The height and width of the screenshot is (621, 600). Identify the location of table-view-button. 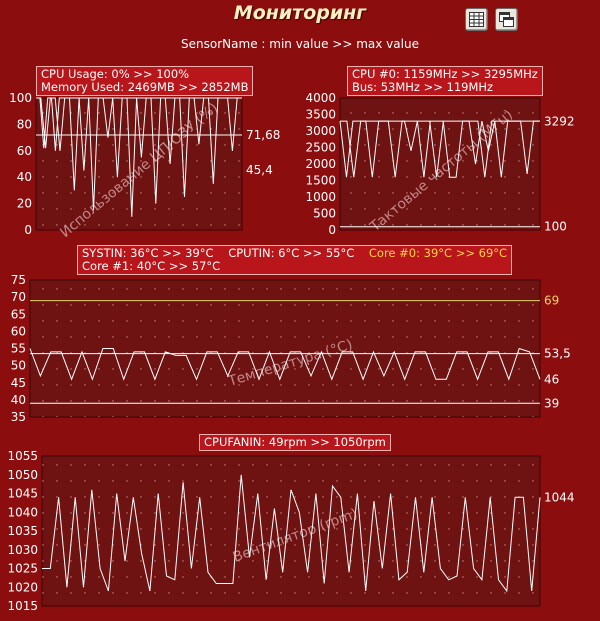
(476, 19).